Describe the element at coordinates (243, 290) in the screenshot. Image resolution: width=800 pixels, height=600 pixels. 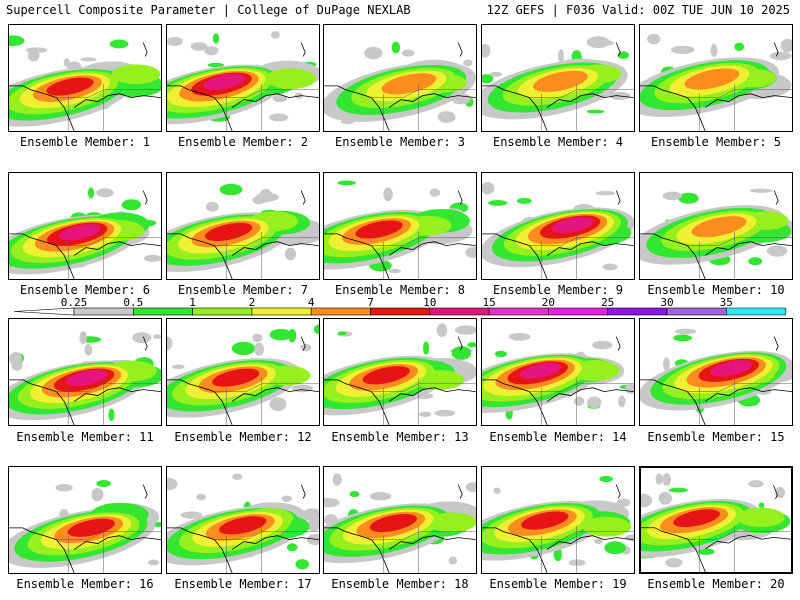
I see `member-label-7: Ensemble Member: 7` at that location.